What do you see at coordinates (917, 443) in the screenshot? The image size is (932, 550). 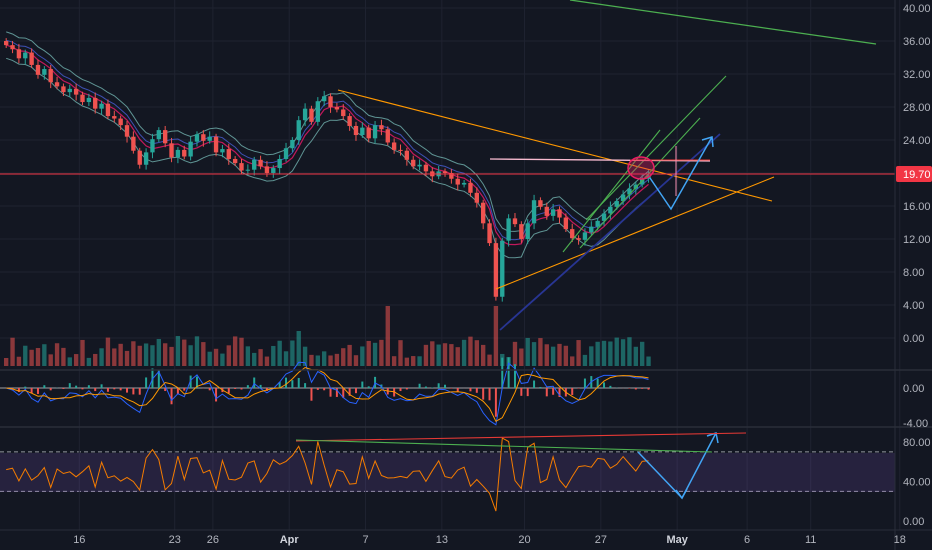 I see `rsi-tick-label: 80.00` at bounding box center [917, 443].